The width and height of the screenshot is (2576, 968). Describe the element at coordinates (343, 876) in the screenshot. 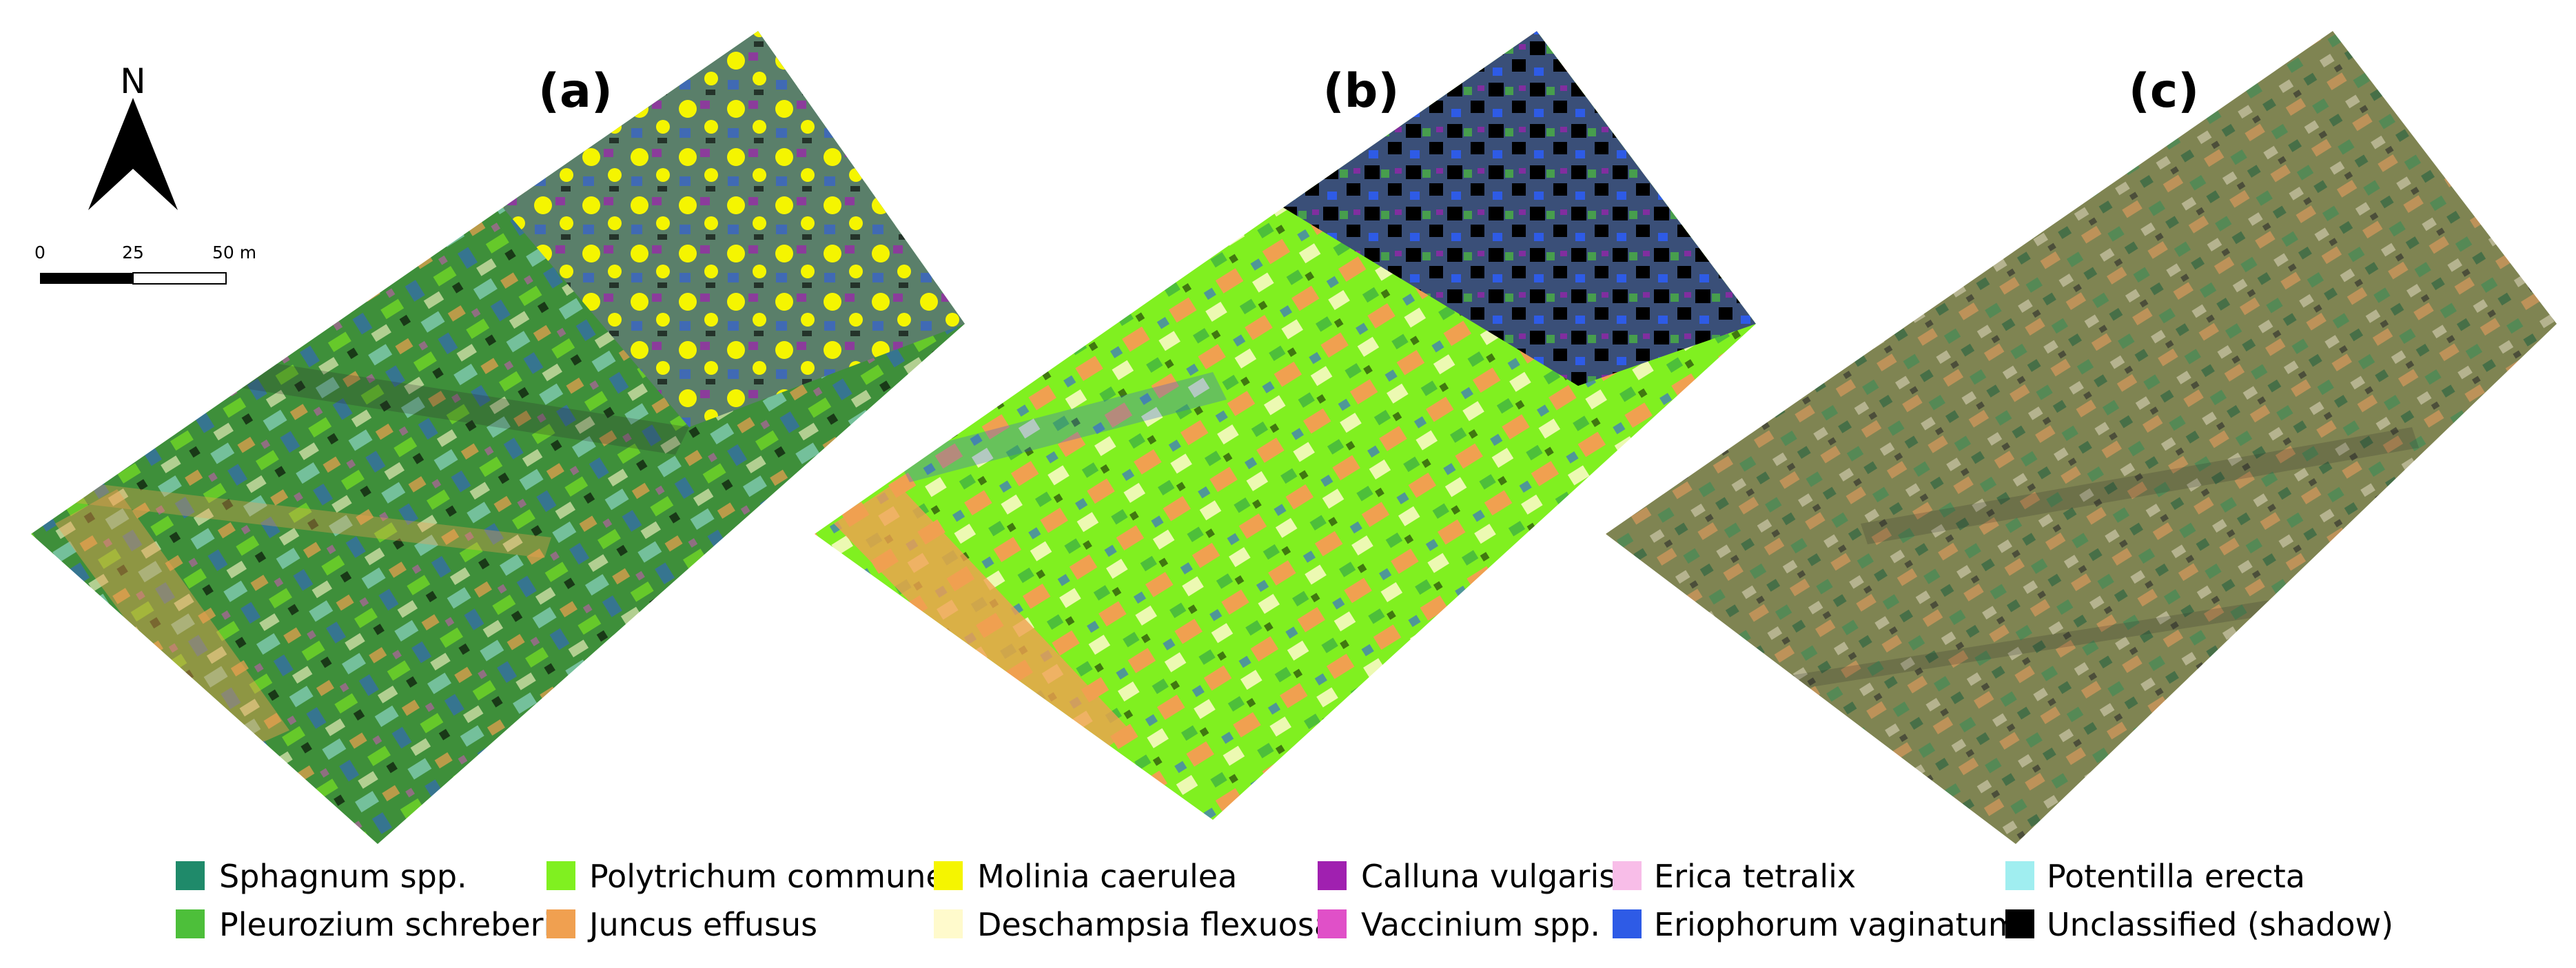

I see `legend-label: Sphagnum spp.` at that location.